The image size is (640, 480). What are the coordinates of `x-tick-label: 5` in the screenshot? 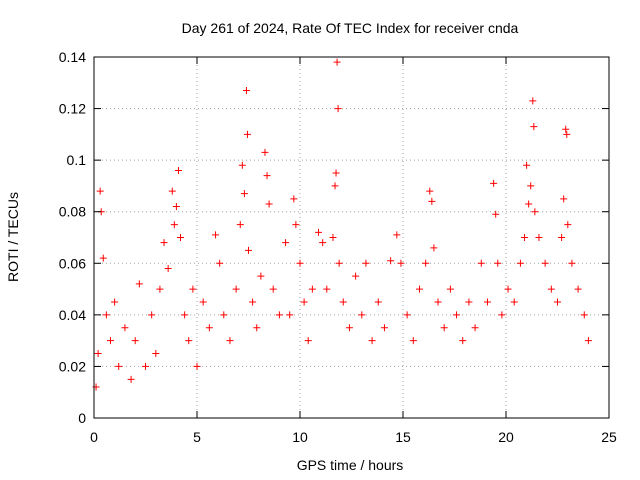 It's located at (197, 437).